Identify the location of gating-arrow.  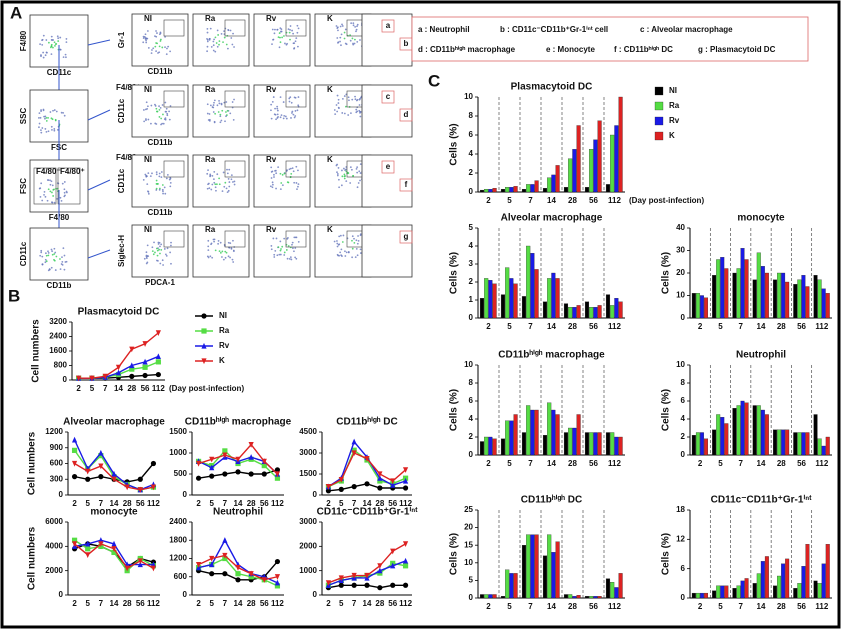
(99, 185).